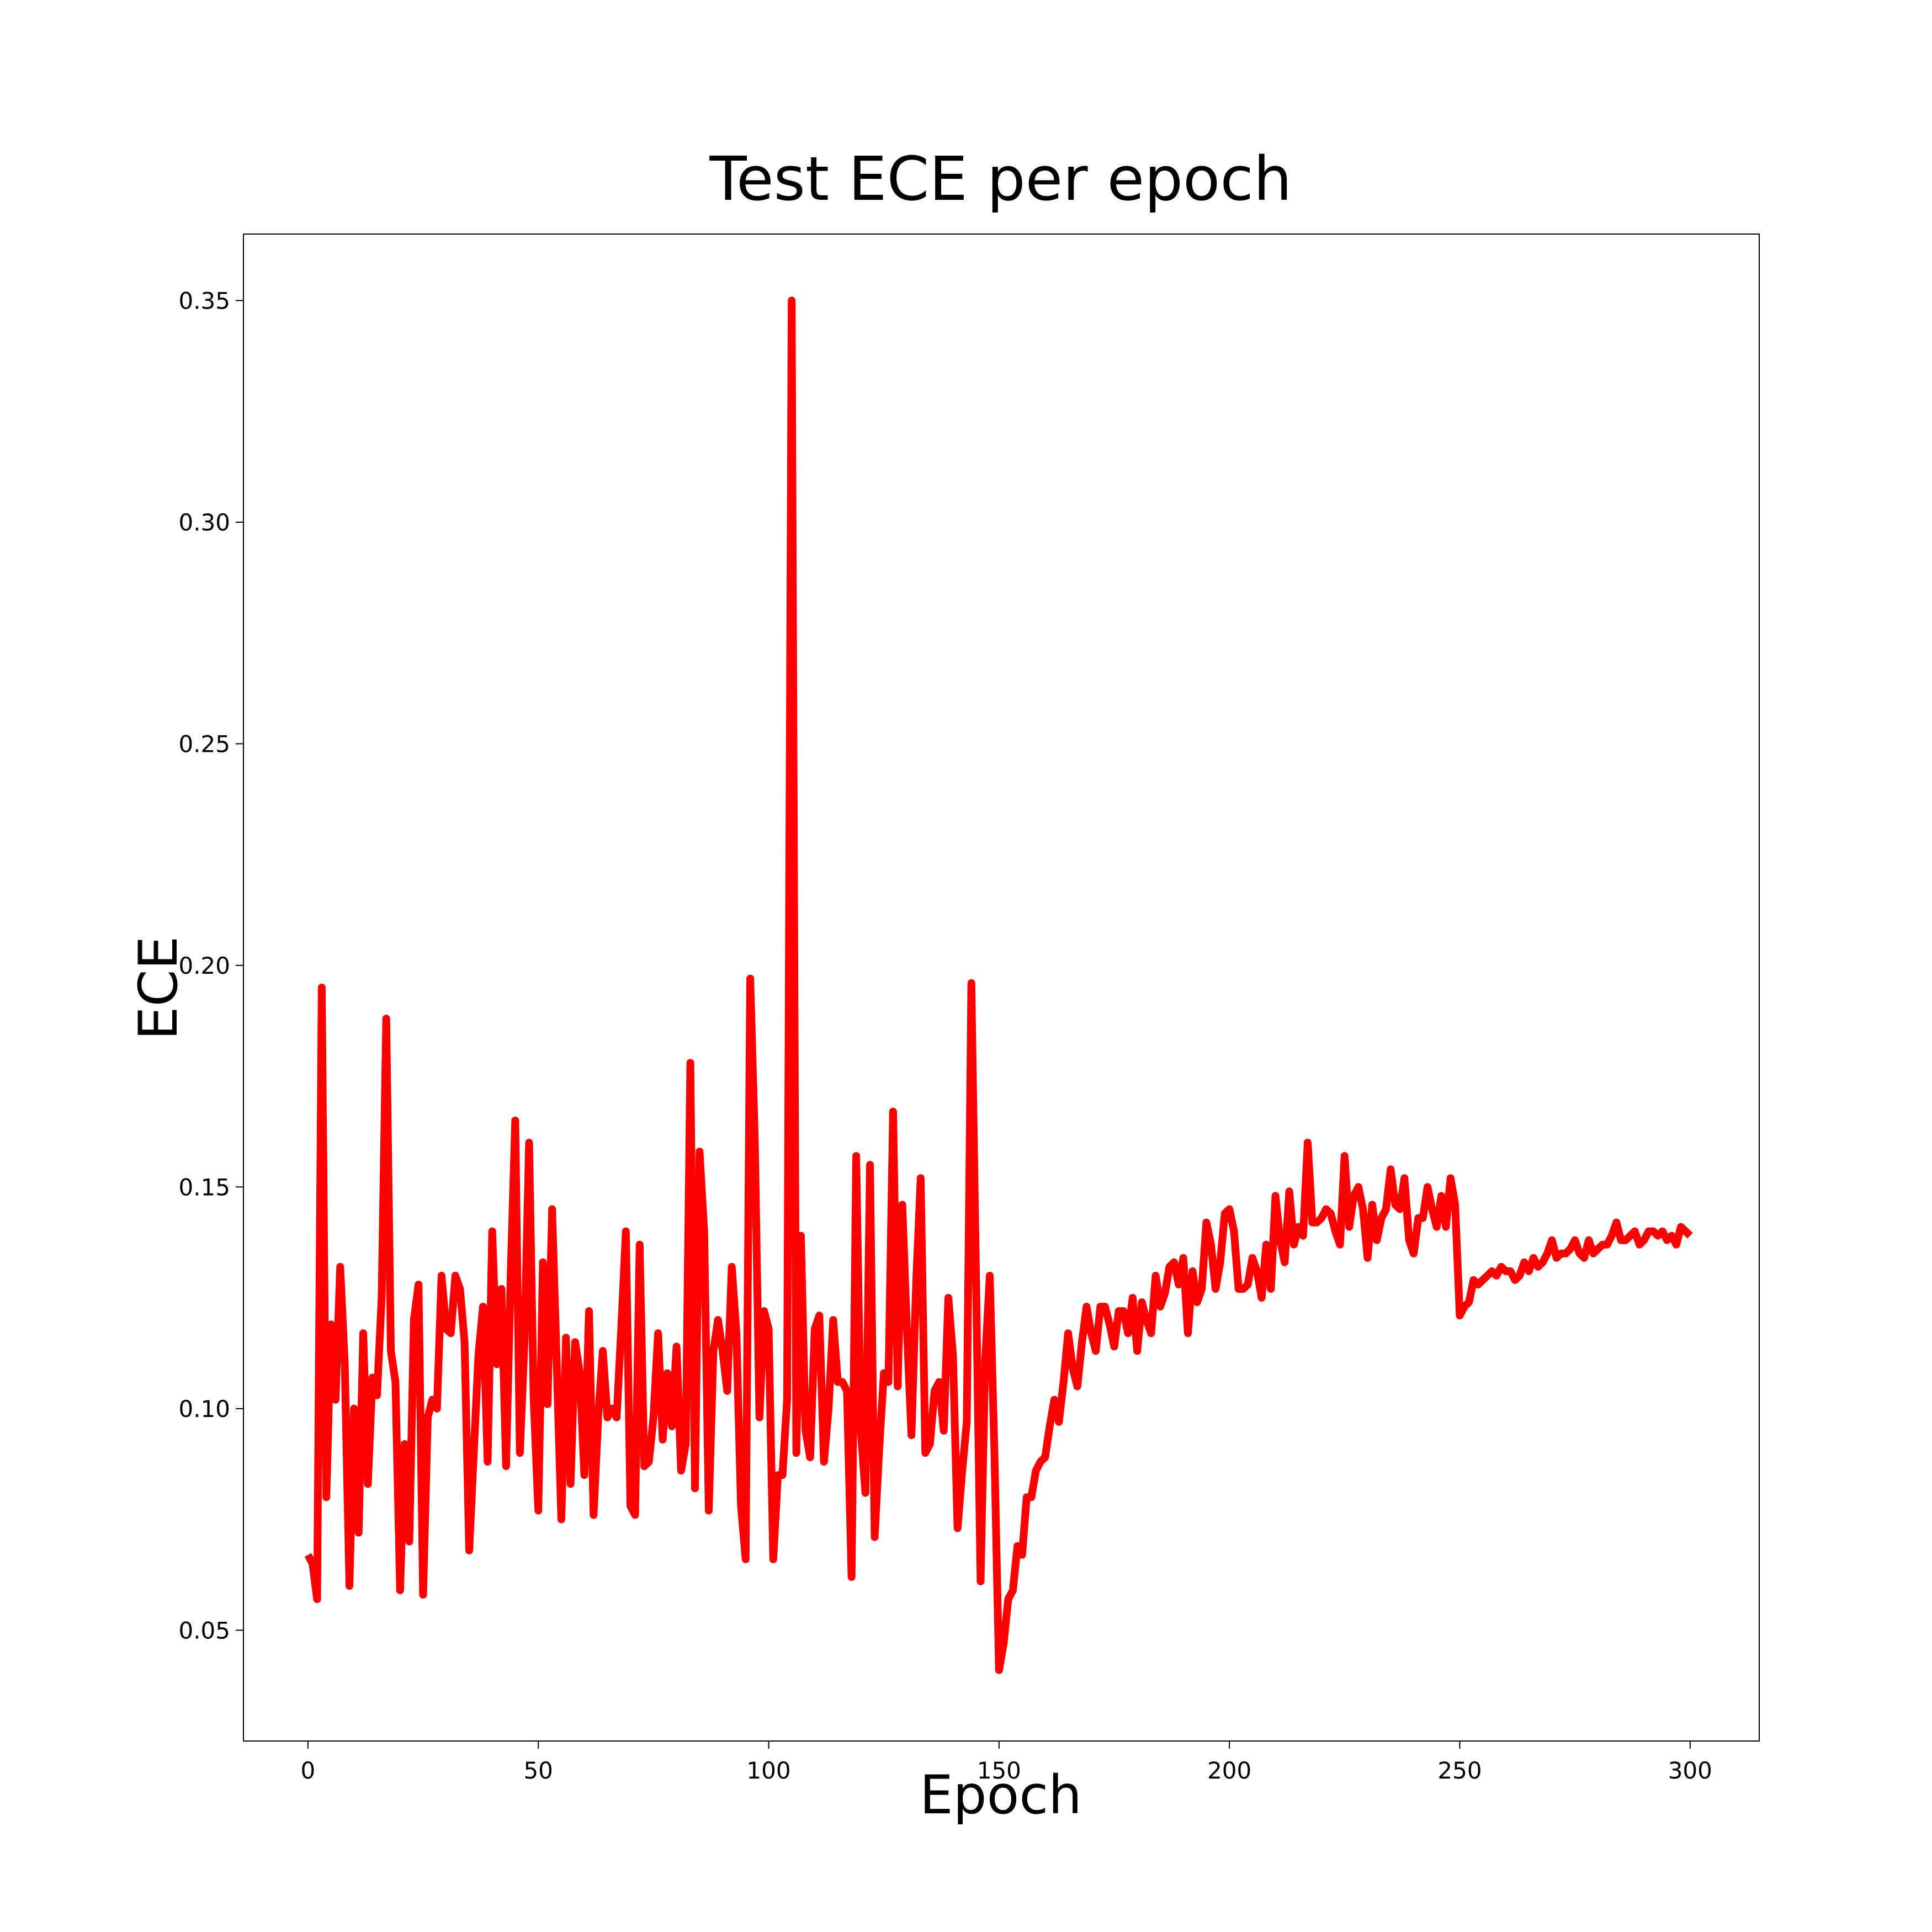 The height and width of the screenshot is (1932, 1932). I want to click on x-axis-label: Epoch, so click(1001, 1795).